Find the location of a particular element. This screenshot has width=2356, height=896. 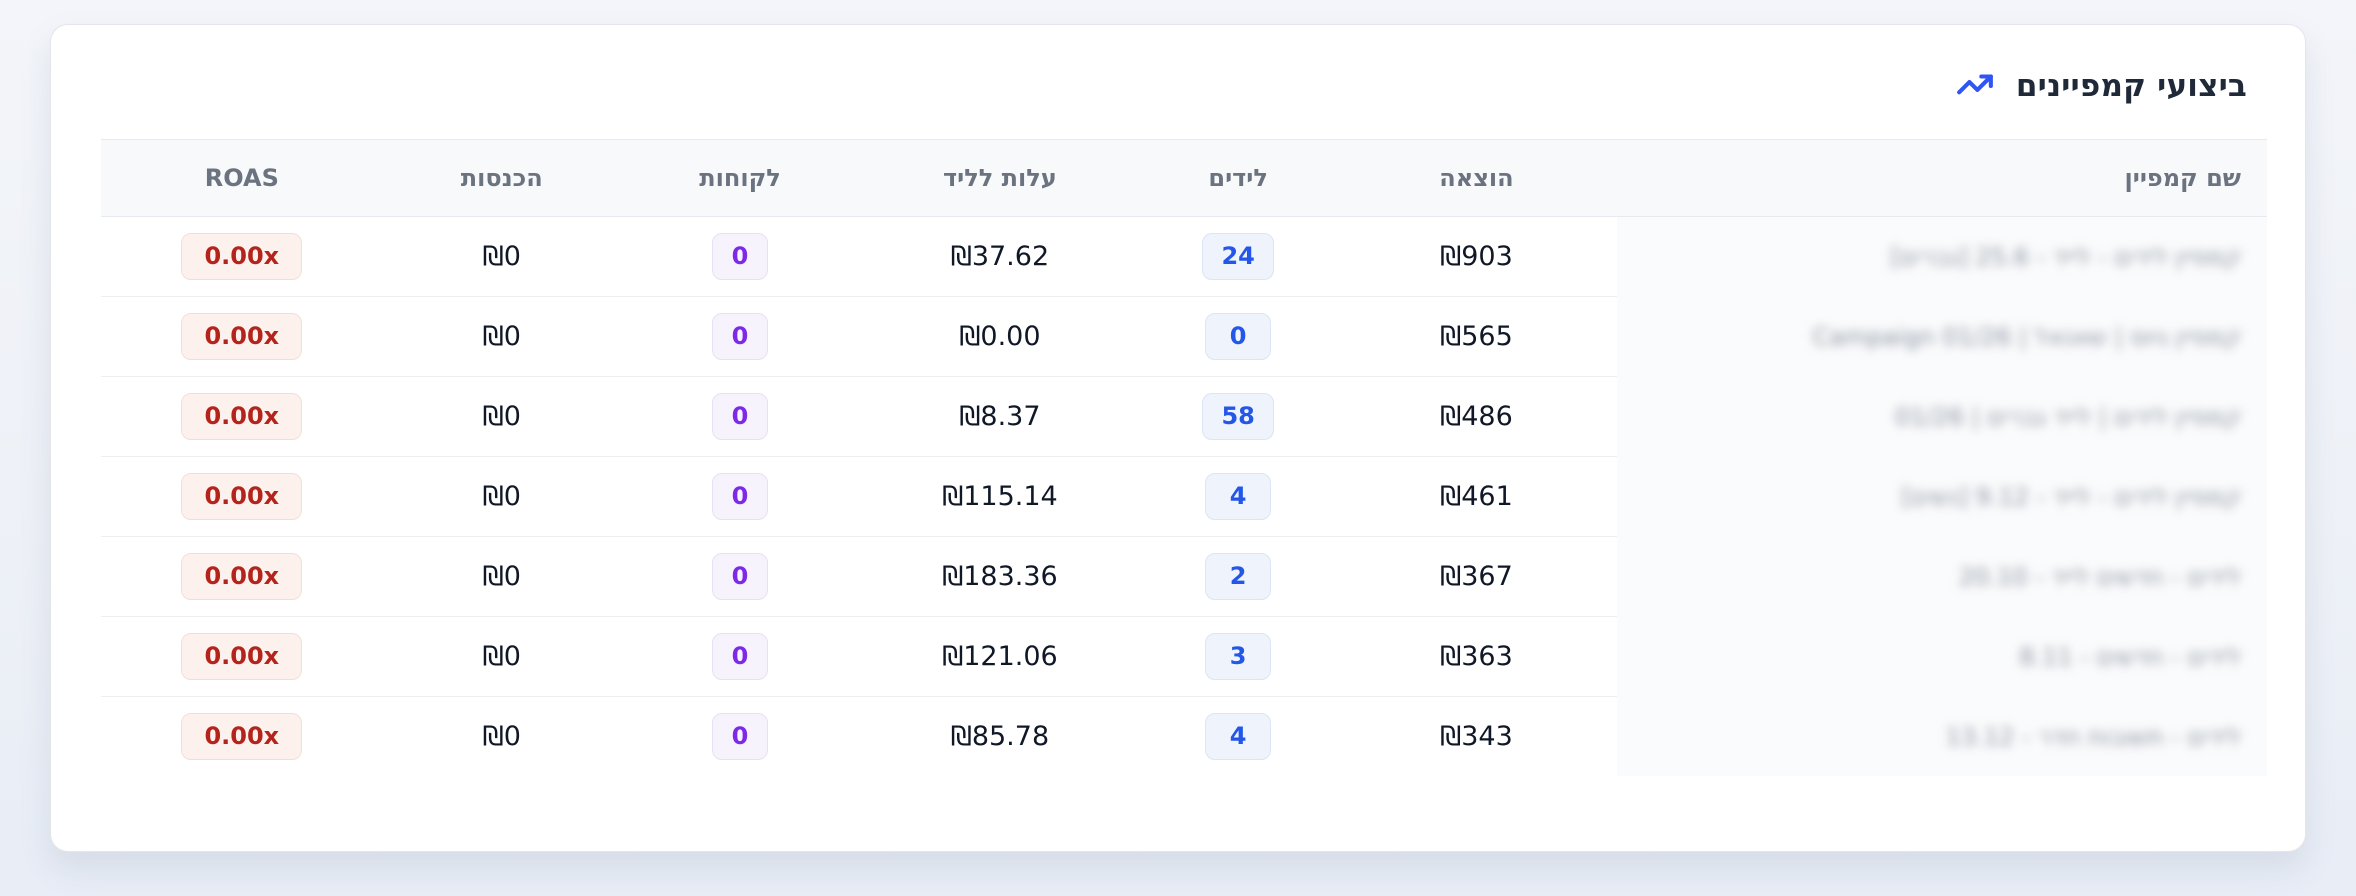

campaign-name-cell: לידים - תשובות חדר - 13.12 is located at coordinates (1942, 736).